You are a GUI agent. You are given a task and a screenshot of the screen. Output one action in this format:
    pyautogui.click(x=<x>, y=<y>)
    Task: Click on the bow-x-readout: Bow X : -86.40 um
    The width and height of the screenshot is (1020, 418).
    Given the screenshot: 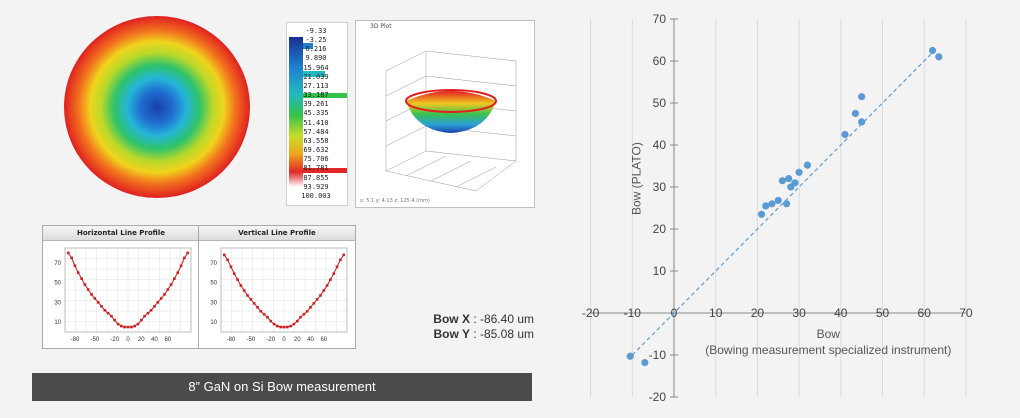 What is the action you would take?
    pyautogui.click(x=467, y=319)
    